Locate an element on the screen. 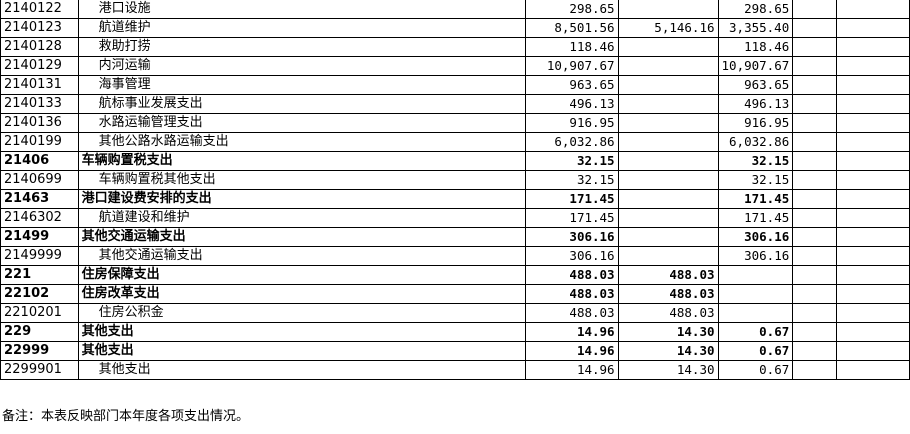 This screenshot has width=910, height=434. total-cell: 488.03 is located at coordinates (572, 294).